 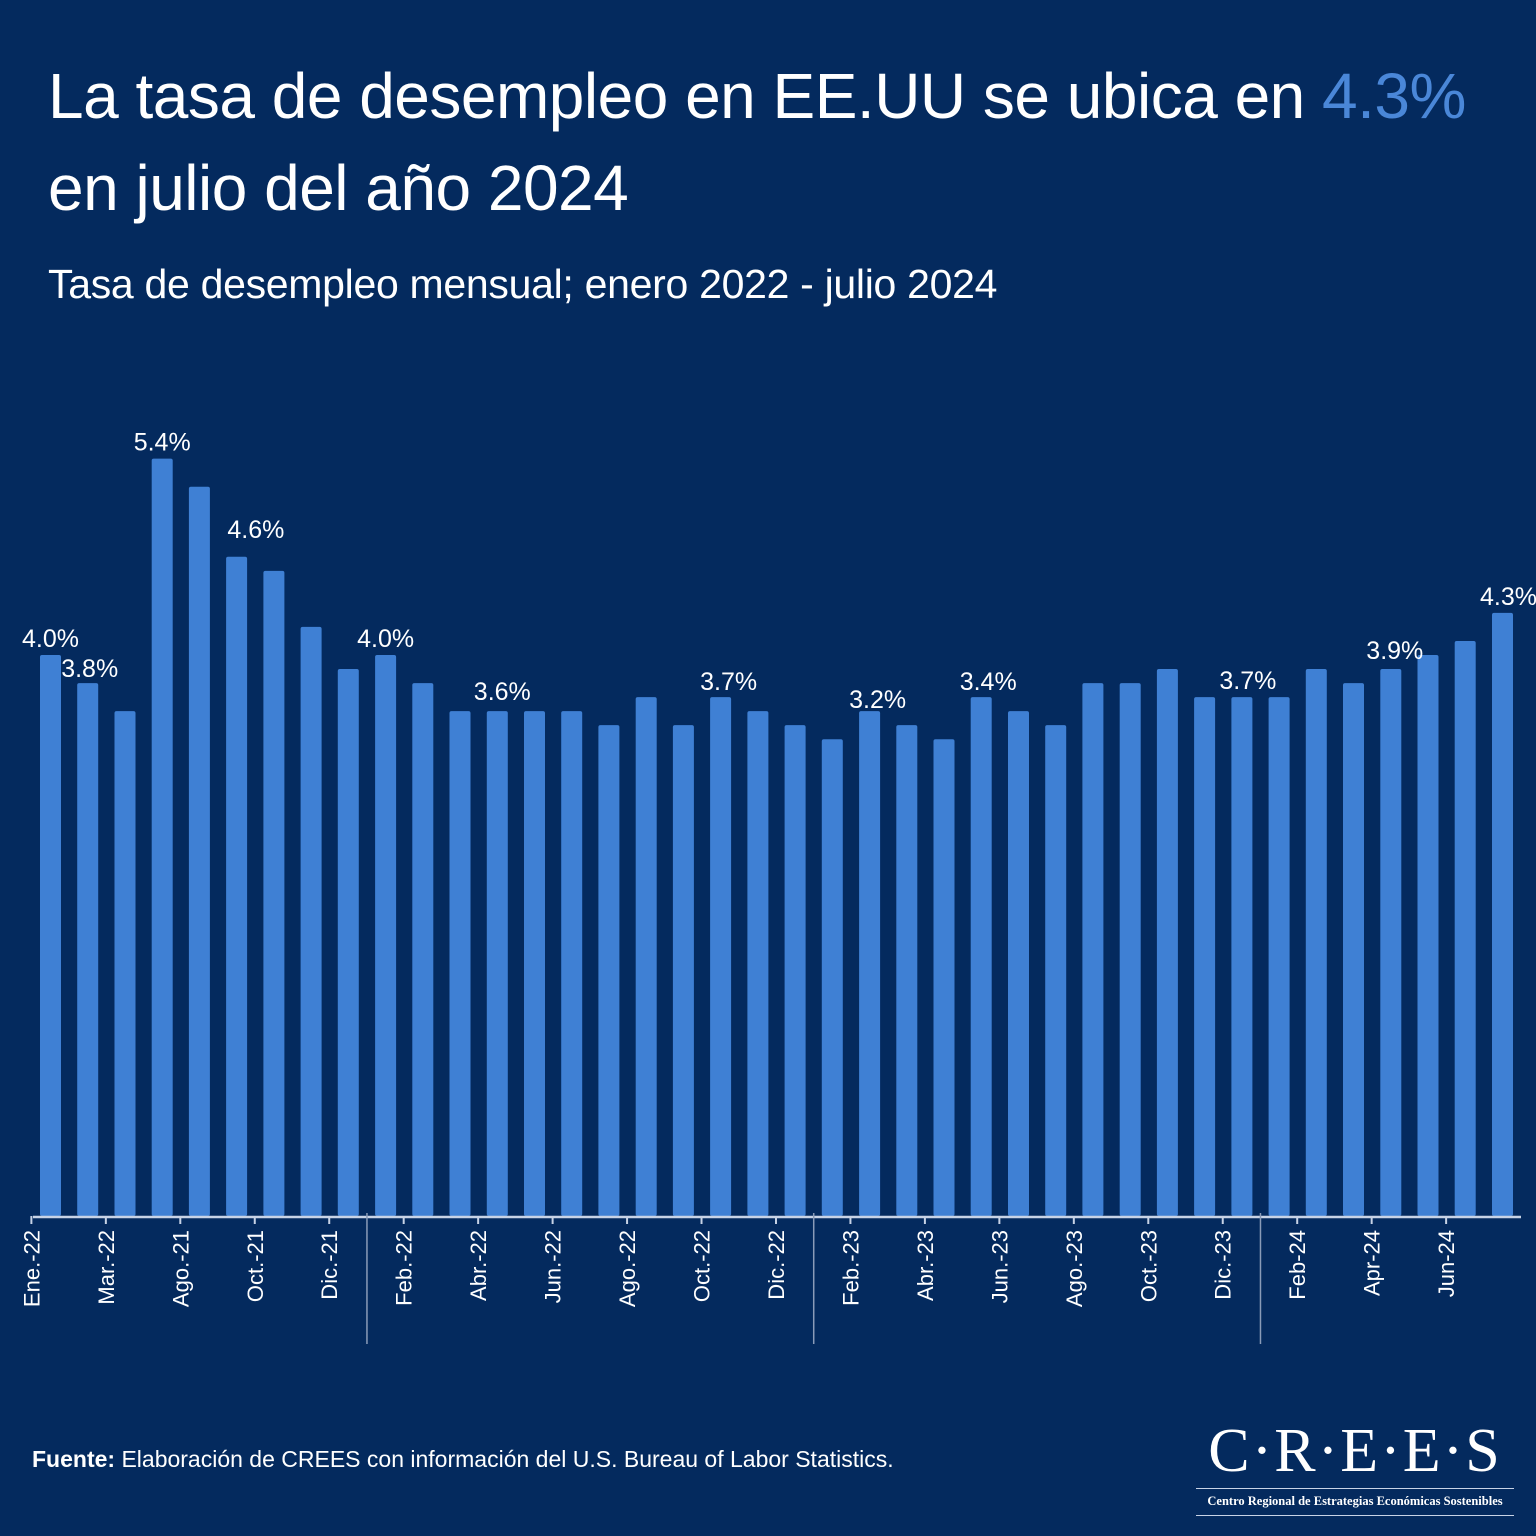 I want to click on x-tick-label: Ago.-23, so click(x=1074, y=1268).